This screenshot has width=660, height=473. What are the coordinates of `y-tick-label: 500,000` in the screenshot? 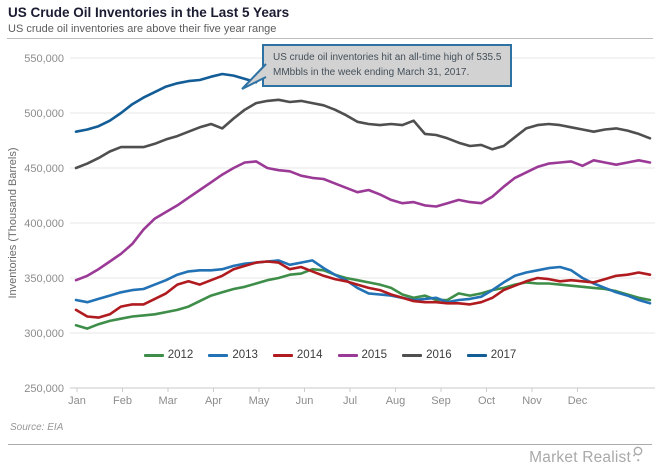 It's located at (44, 114).